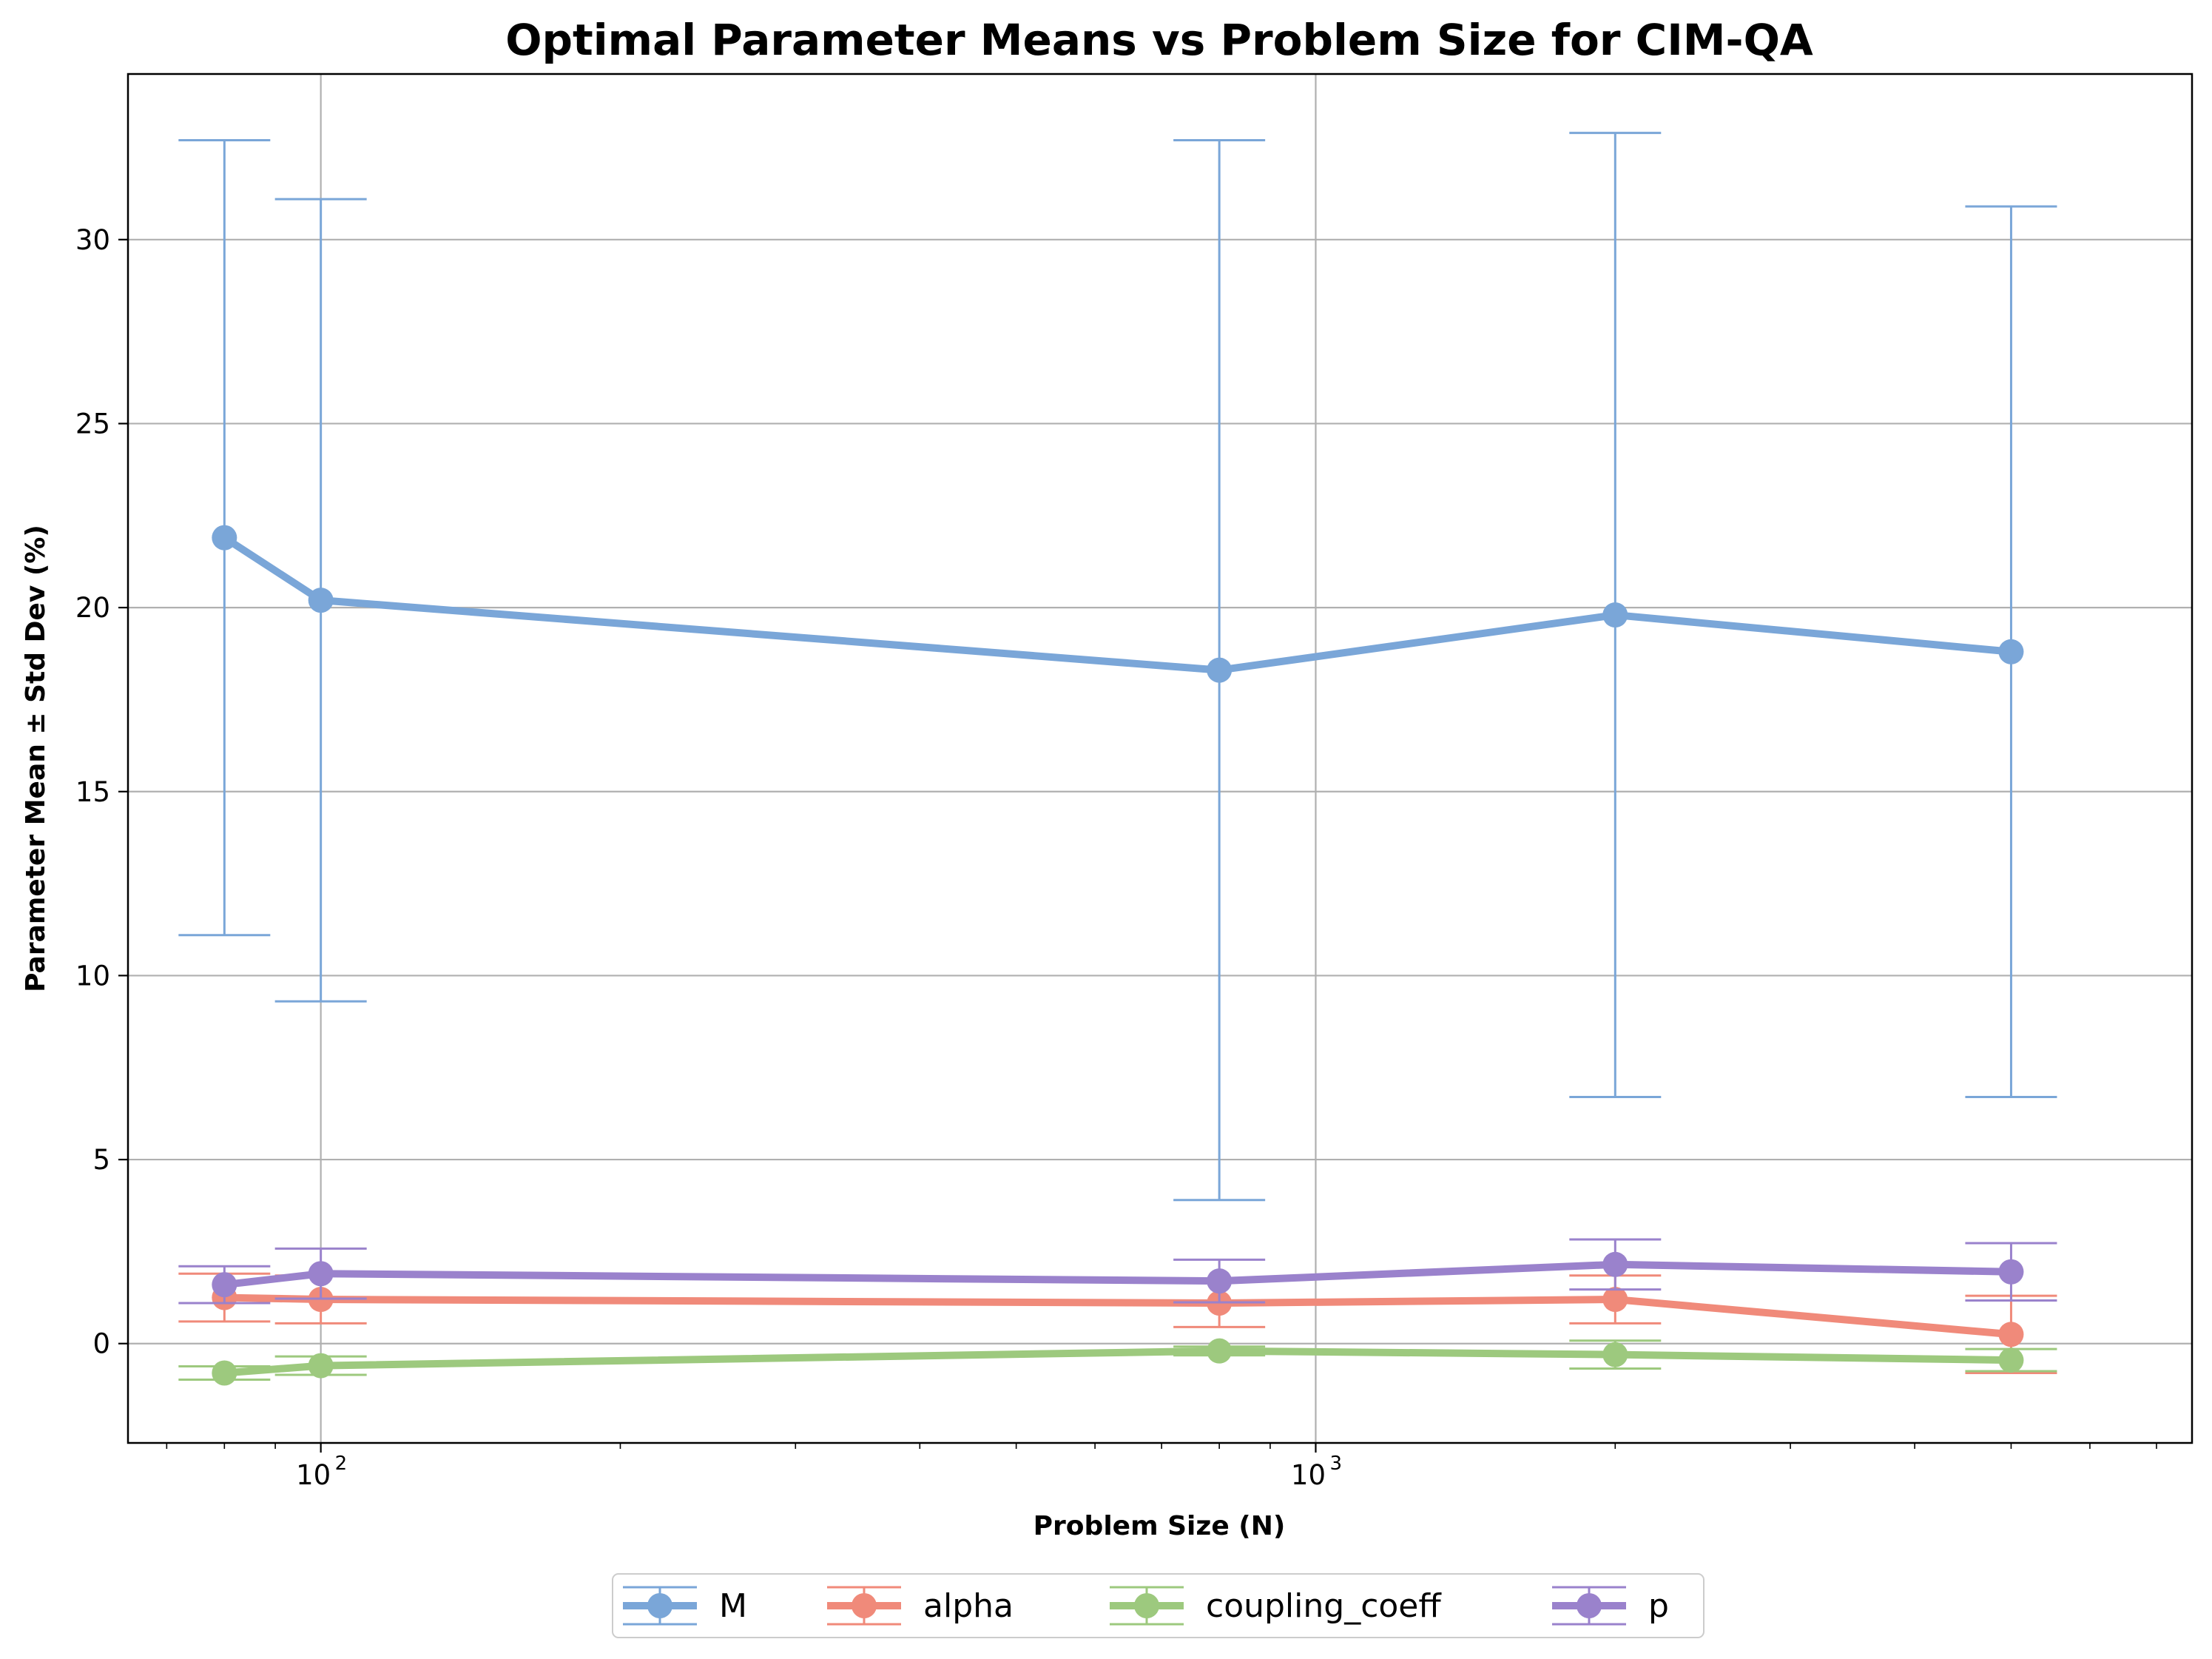  Describe the element at coordinates (36, 758) in the screenshot. I see `y-axis-label: Parameter Mean ± Std Dev (%)` at that location.